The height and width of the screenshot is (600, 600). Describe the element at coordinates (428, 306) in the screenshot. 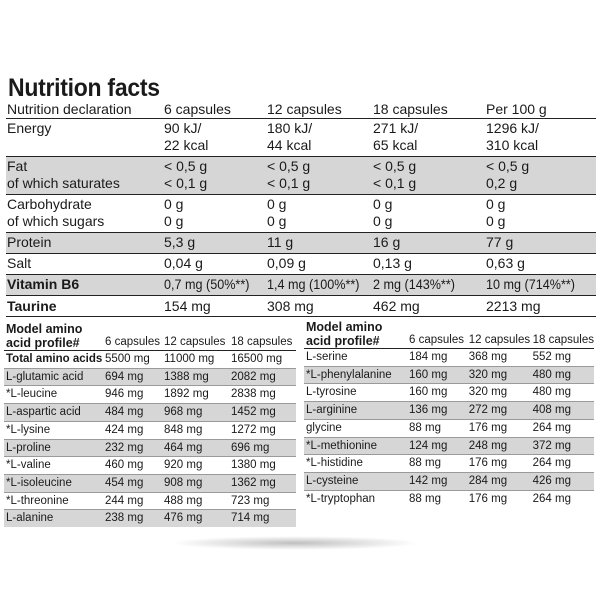

I see `value-cell: 462 mg` at that location.